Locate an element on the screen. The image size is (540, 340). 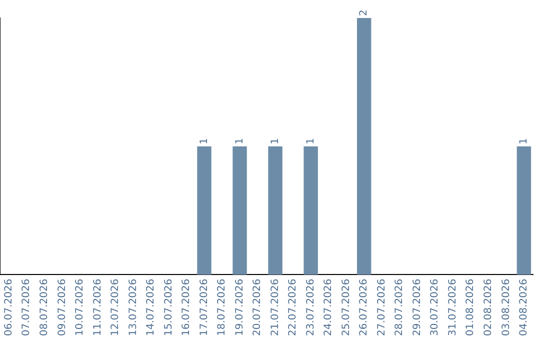
x-tick-label: 25.07.2026 is located at coordinates (346, 307).